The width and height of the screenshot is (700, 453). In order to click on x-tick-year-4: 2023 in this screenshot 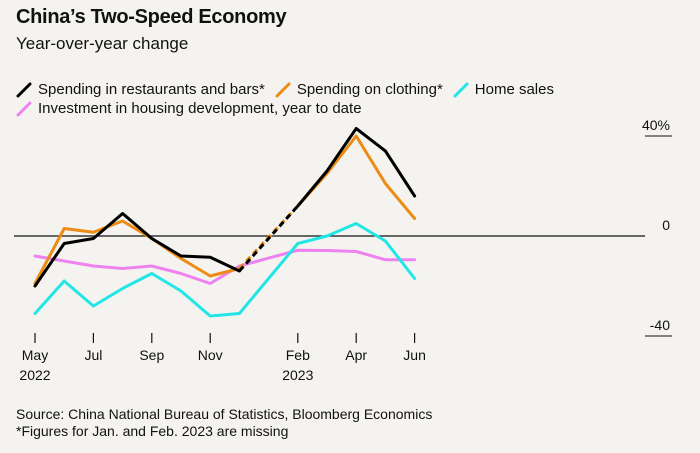, I will do `click(297, 375)`.